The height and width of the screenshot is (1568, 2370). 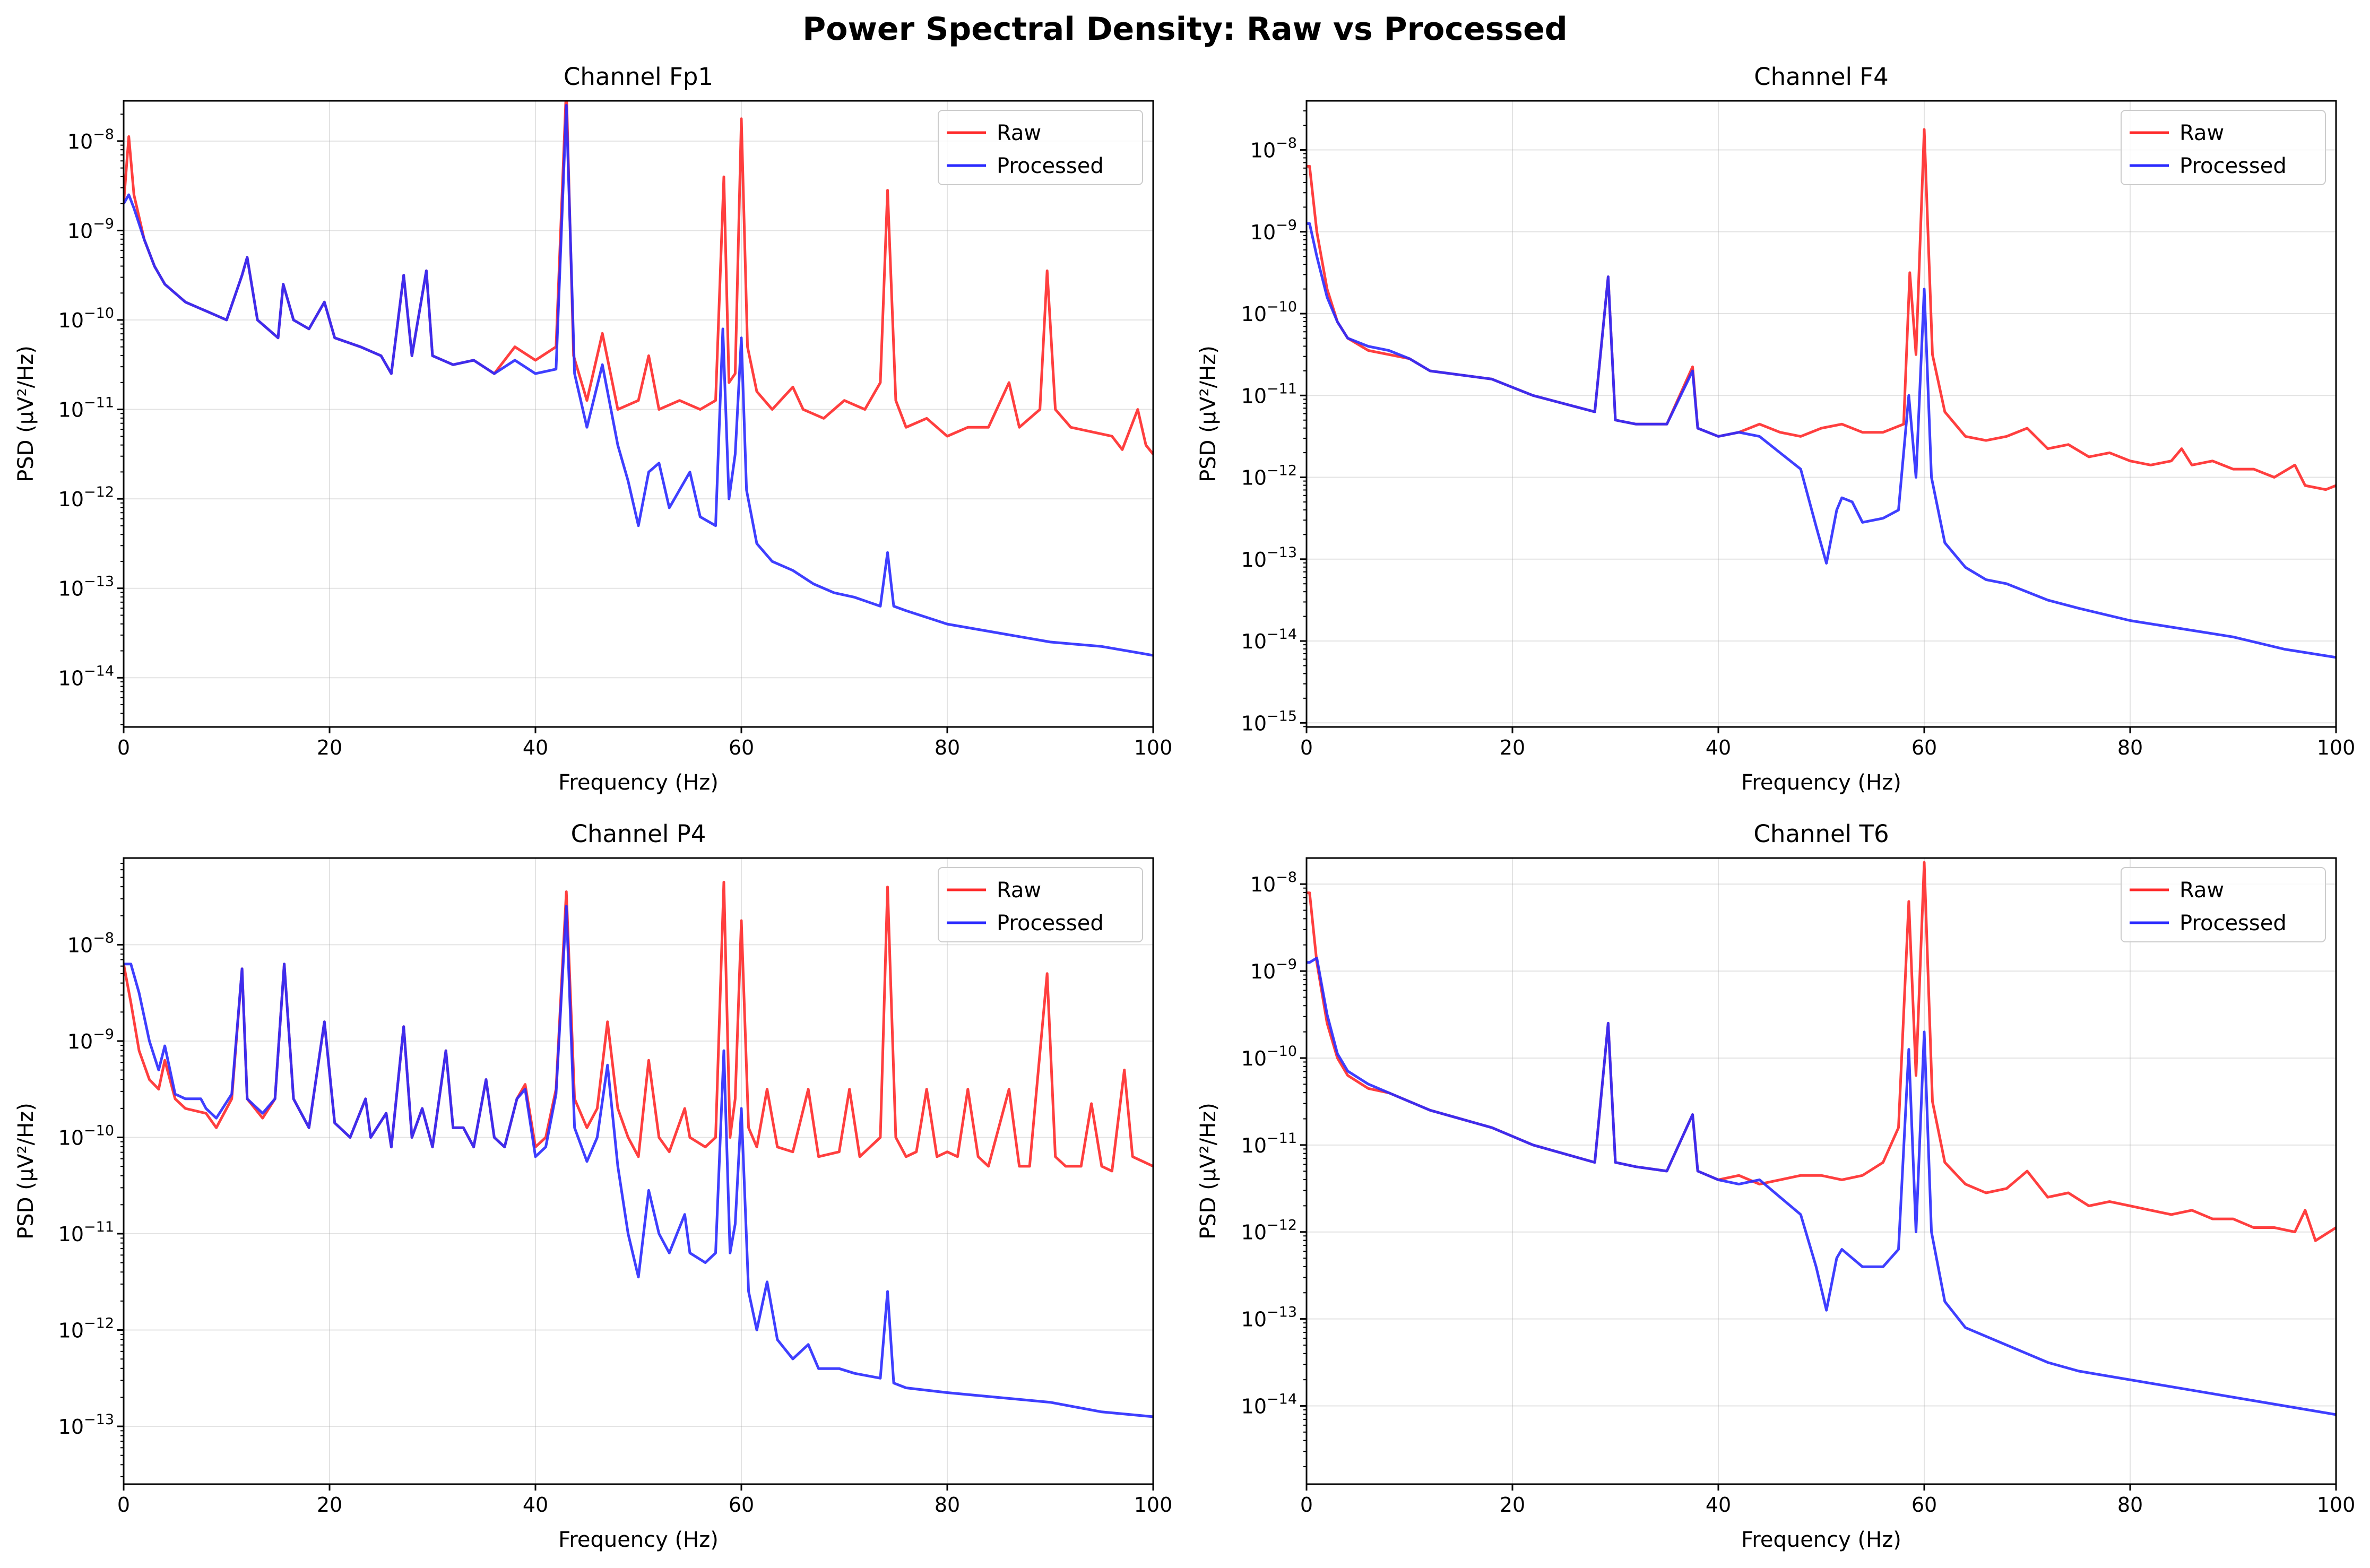 What do you see at coordinates (1821, 77) in the screenshot?
I see `panel-title: Channel F4` at bounding box center [1821, 77].